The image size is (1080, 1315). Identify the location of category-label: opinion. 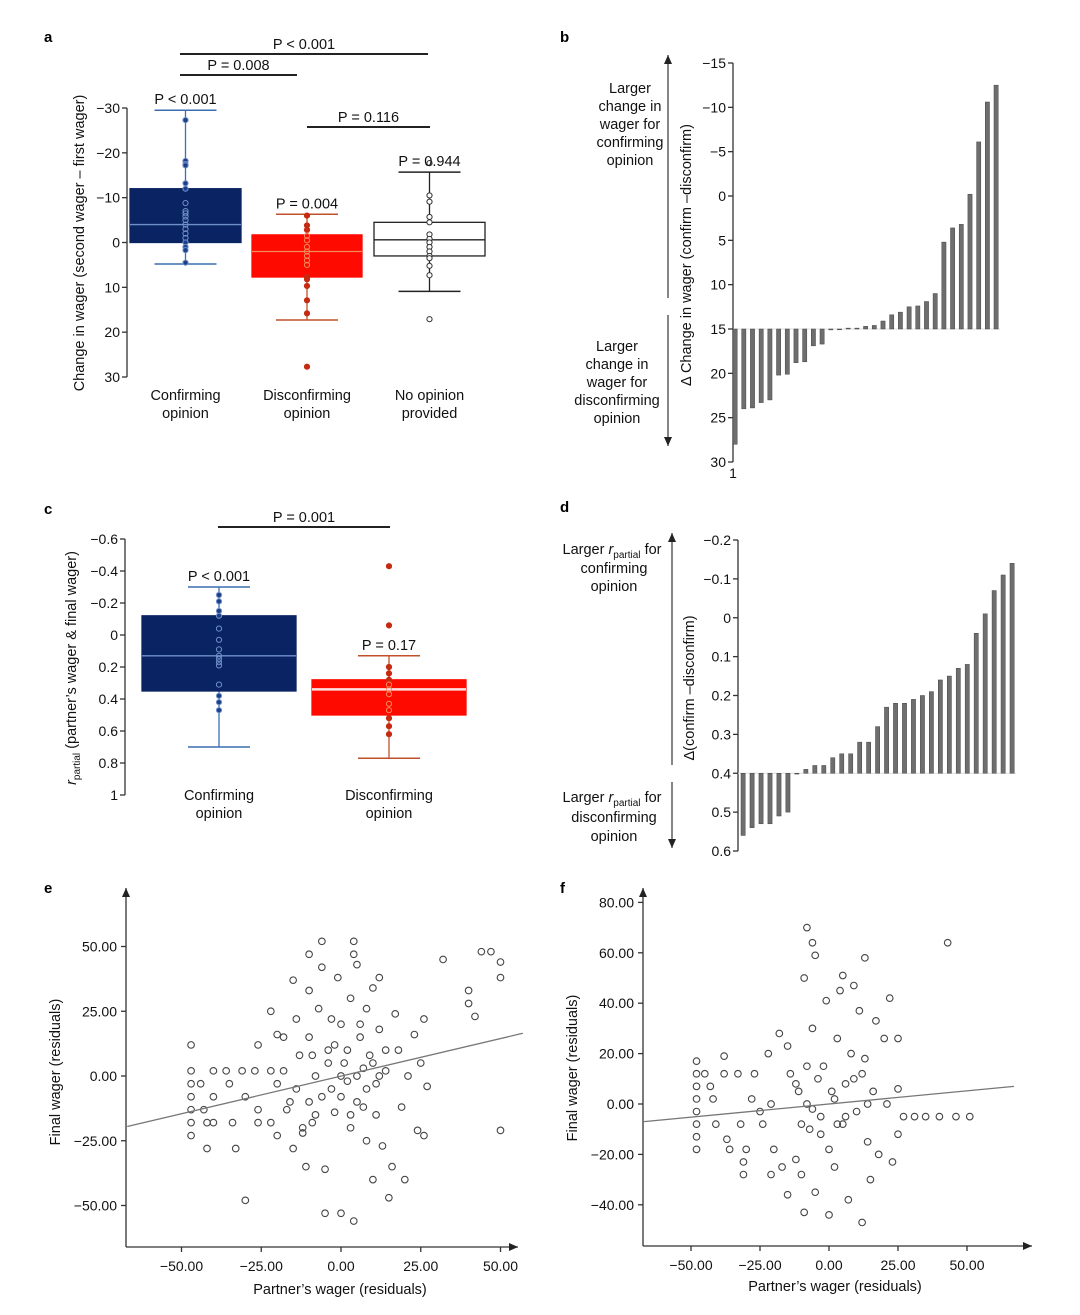
(185, 414).